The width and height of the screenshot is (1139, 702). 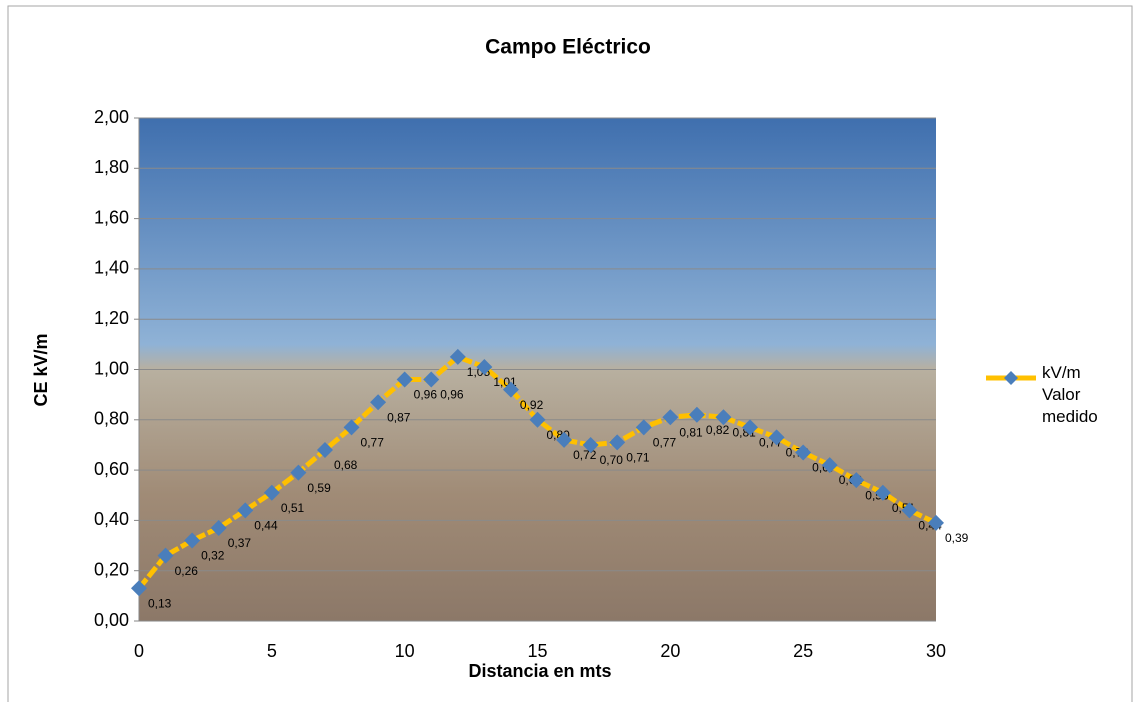 I want to click on data-label: 0,92, so click(x=532, y=405).